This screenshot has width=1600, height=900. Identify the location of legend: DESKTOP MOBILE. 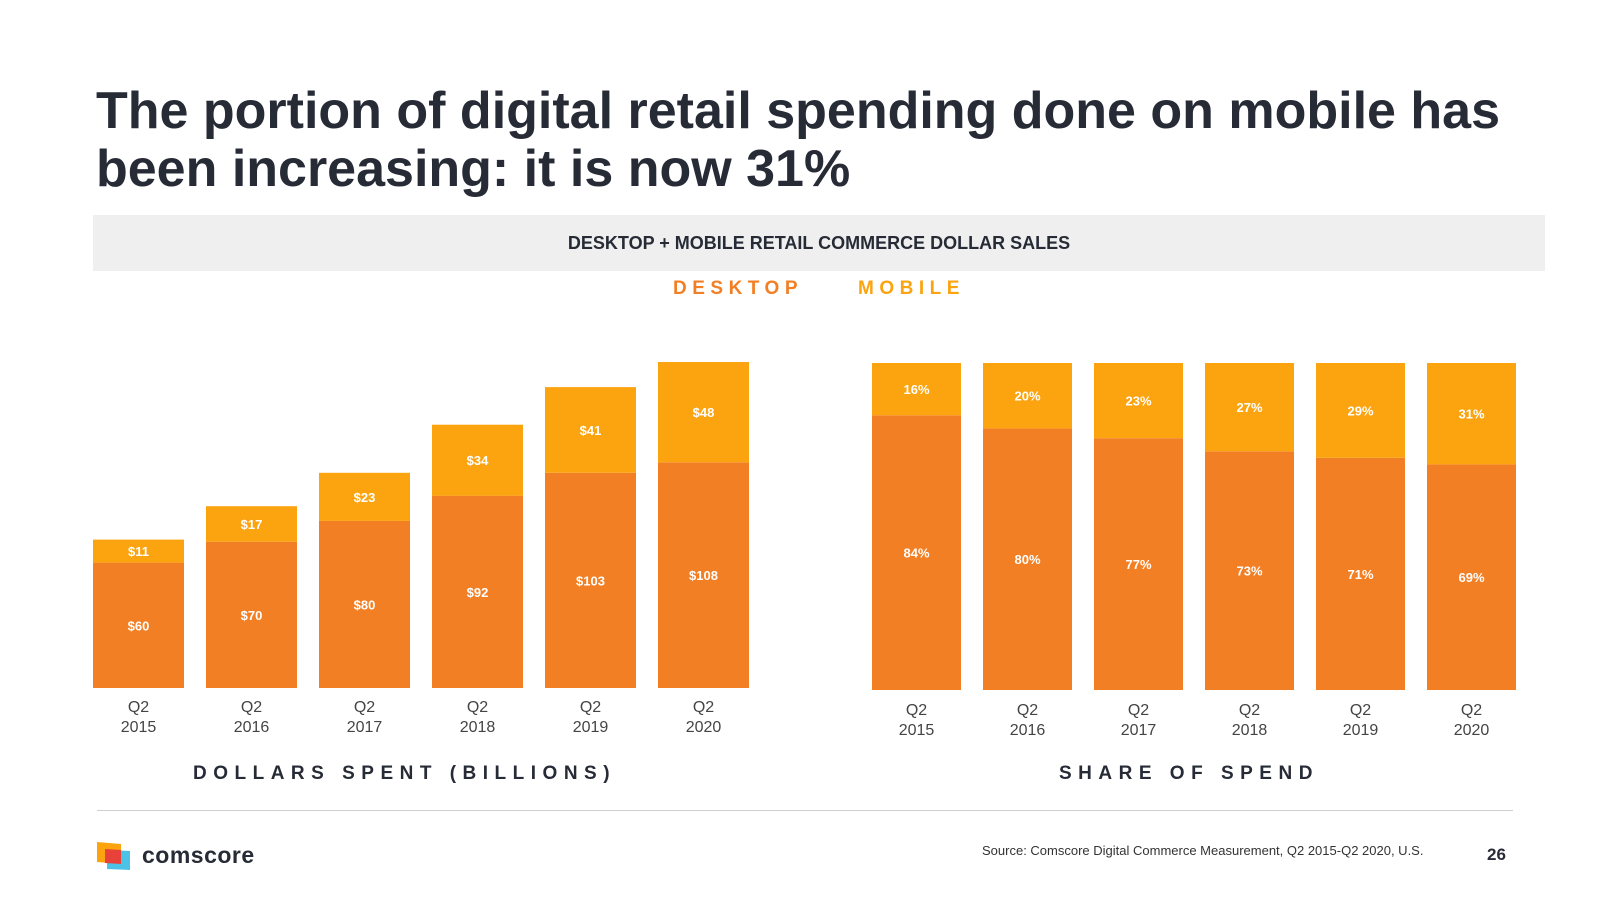
(800, 291).